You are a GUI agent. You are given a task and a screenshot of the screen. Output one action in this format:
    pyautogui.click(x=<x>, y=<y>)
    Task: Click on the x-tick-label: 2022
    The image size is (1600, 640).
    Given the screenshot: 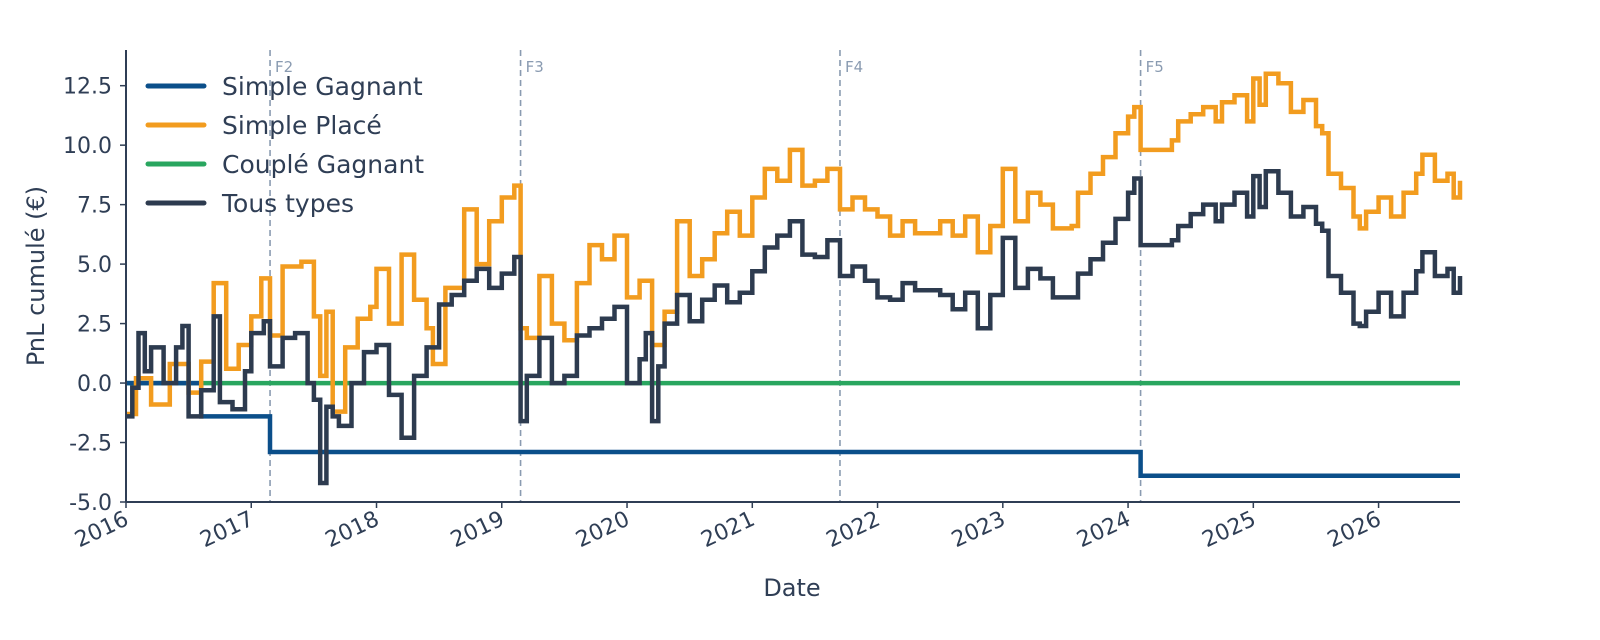 What is the action you would take?
    pyautogui.click(x=853, y=530)
    